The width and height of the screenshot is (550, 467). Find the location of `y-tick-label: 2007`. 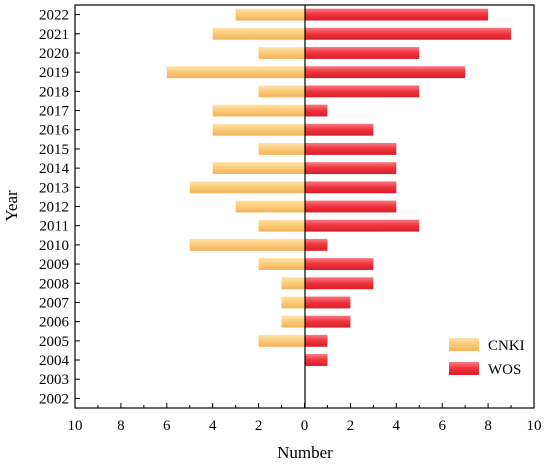

y-tick-label: 2007 is located at coordinates (54, 303).